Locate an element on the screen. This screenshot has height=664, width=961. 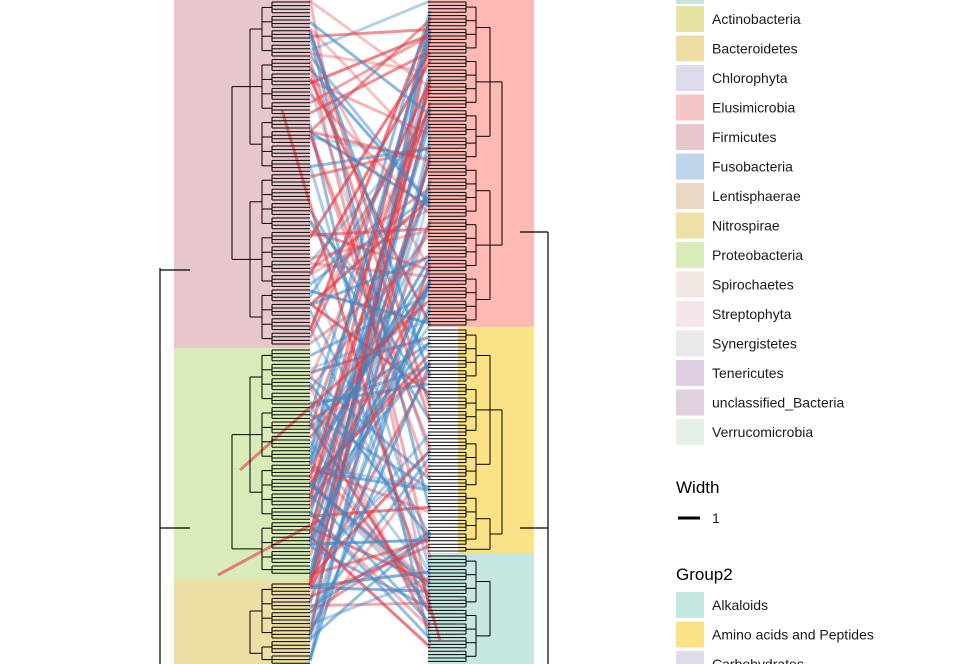
legend-label: Lentisphaerae is located at coordinates (756, 196).